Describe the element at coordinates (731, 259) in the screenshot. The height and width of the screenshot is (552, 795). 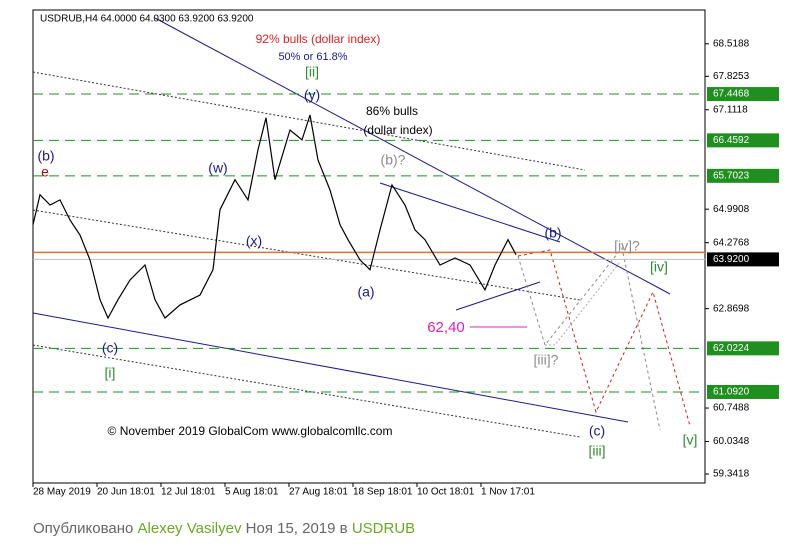
I see `current-price-label: 63.9200` at that location.